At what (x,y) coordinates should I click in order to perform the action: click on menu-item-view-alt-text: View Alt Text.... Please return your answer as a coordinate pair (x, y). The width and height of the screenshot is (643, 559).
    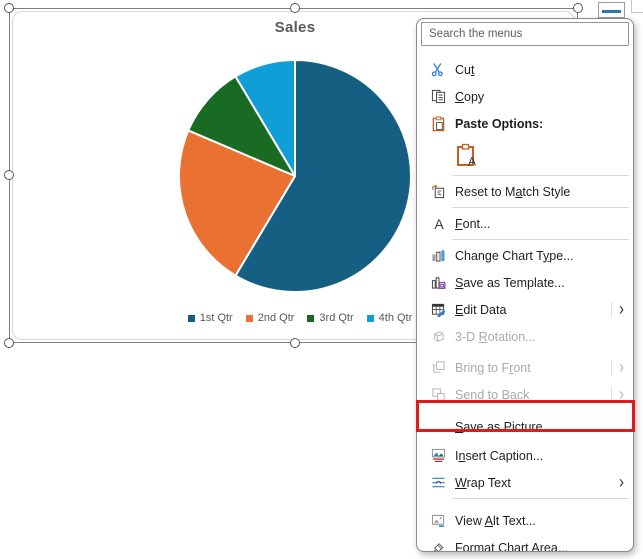
    Looking at the image, I should click on (525, 520).